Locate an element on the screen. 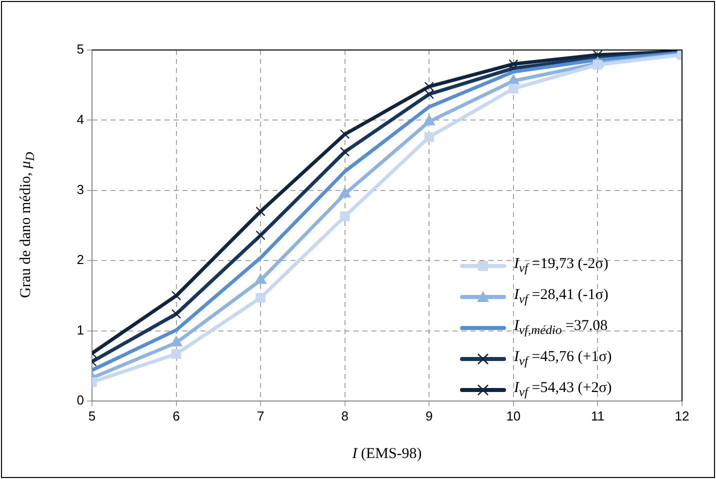 This screenshot has height=479, width=716. y-tick-label: 3 is located at coordinates (80, 189).